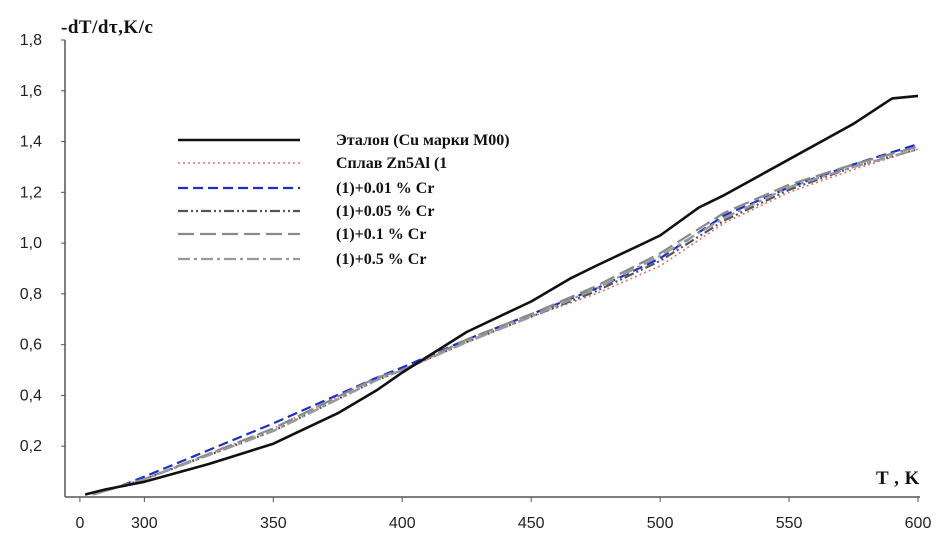 This screenshot has height=536, width=939. What do you see at coordinates (381, 259) in the screenshot?
I see `legend-label: (1)+0.5 % Cr` at bounding box center [381, 259].